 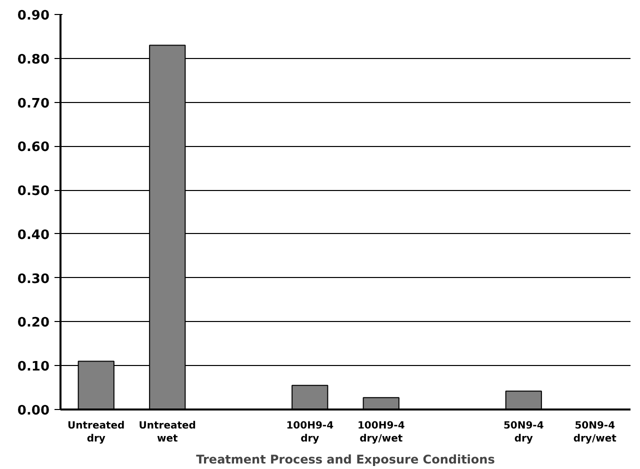 What do you see at coordinates (33, 104) in the screenshot?
I see `y-tick-label: 0.70` at bounding box center [33, 104].